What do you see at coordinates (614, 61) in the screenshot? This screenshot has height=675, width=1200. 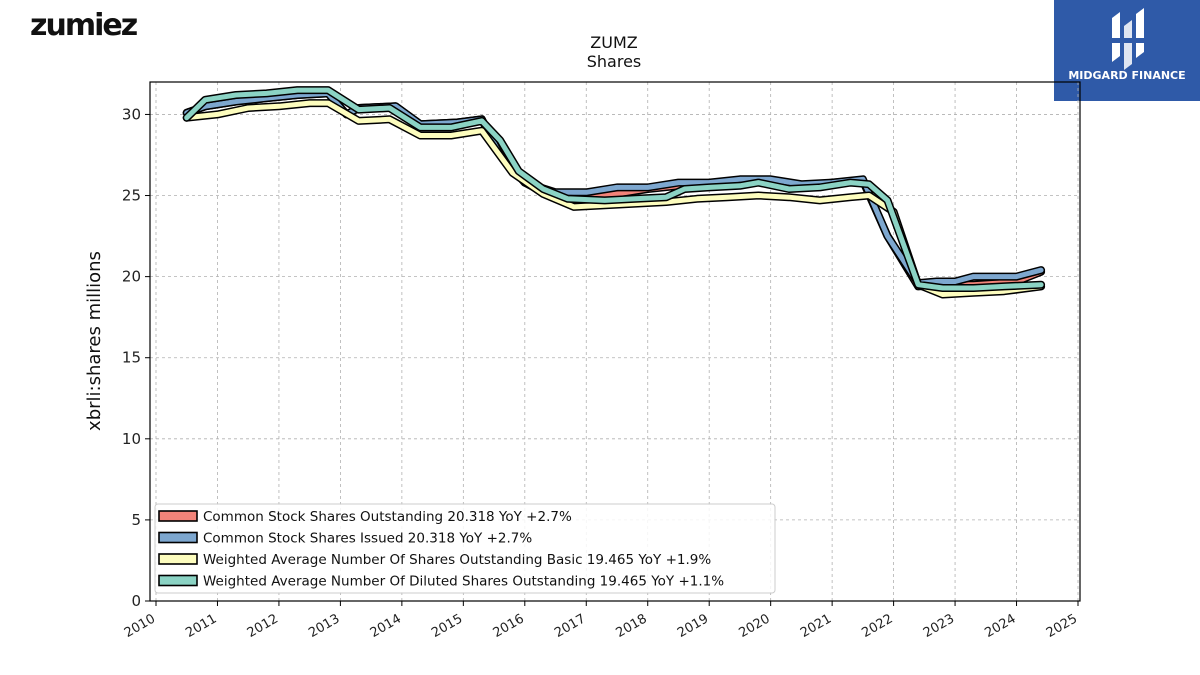 I see `chart-subtitle: Shares` at bounding box center [614, 61].